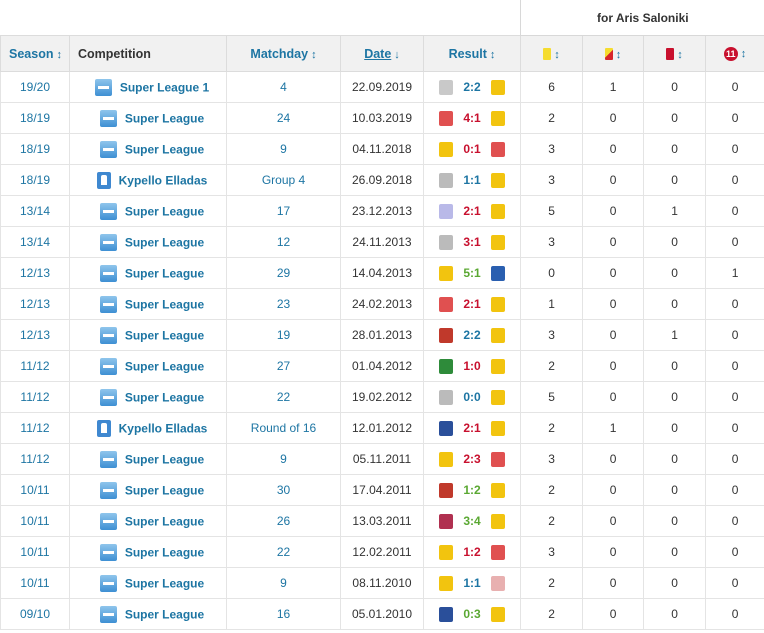 The width and height of the screenshot is (764, 633). Describe the element at coordinates (35, 53) in the screenshot. I see `season-header: Season ↕` at that location.